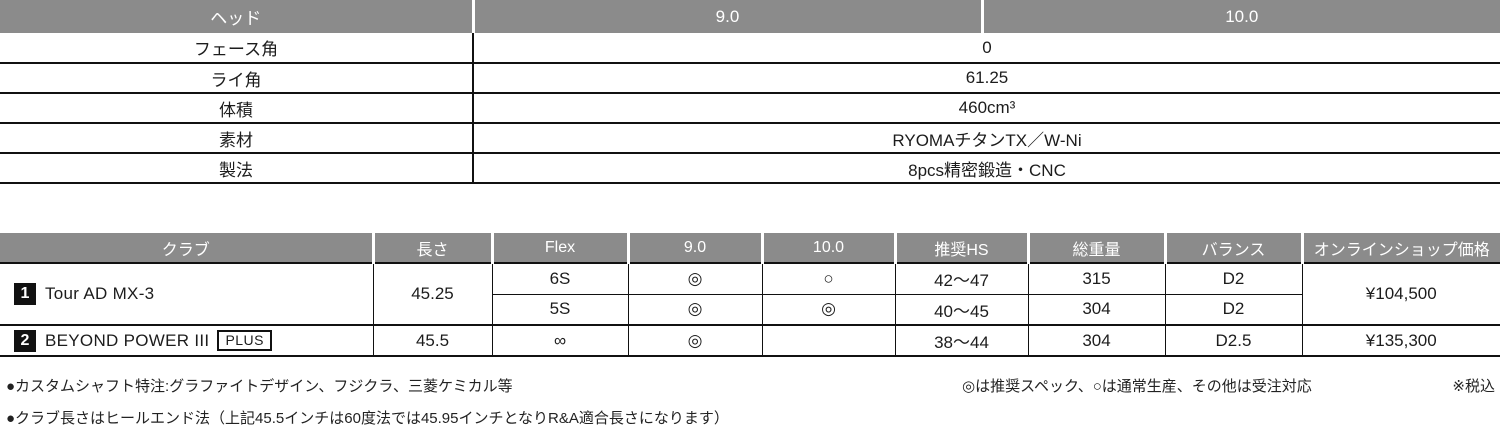  What do you see at coordinates (237, 78) in the screenshot?
I see `lie-angle-label: ライ角` at bounding box center [237, 78].